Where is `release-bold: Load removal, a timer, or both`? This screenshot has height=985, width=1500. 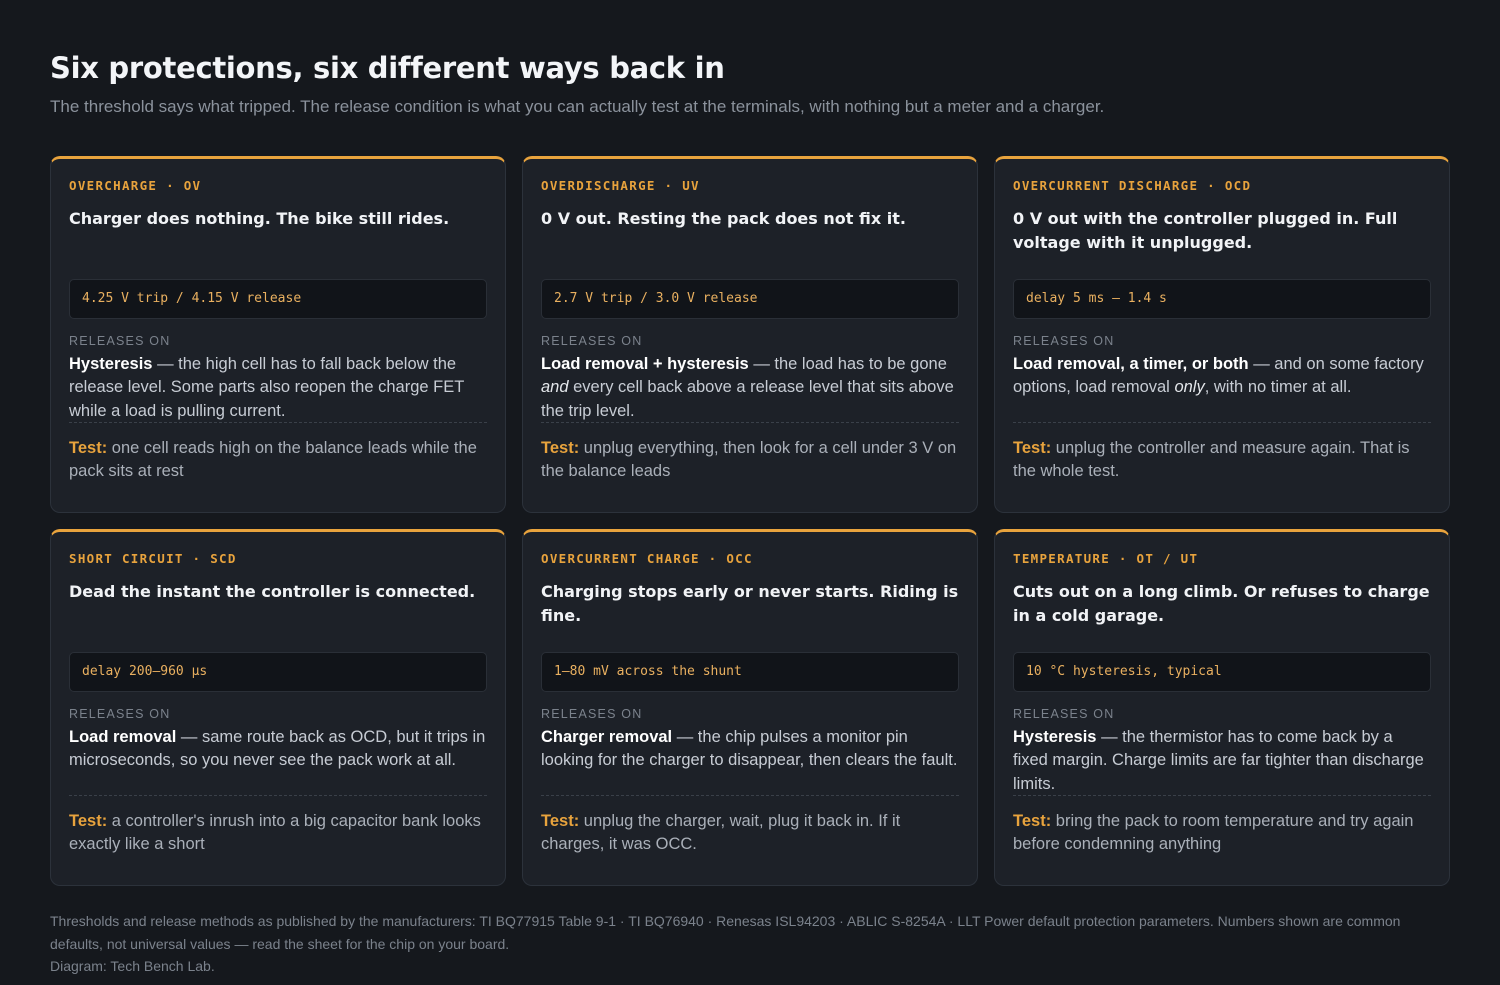
release-bold: Load removal, a timer, or both is located at coordinates (1131, 364).